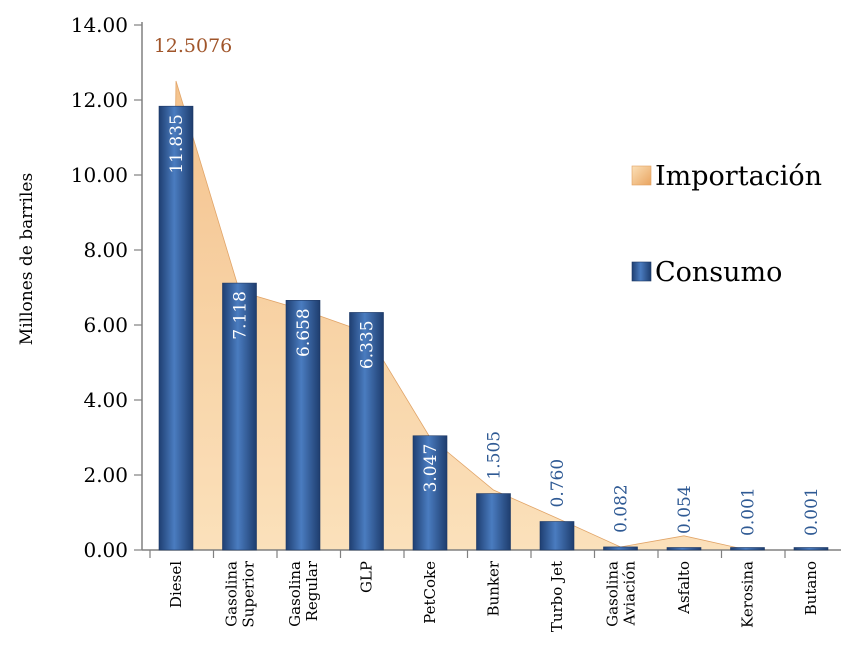 This screenshot has width=841, height=665. Describe the element at coordinates (641, 175) in the screenshot. I see `legend-swatch-importacion` at that location.